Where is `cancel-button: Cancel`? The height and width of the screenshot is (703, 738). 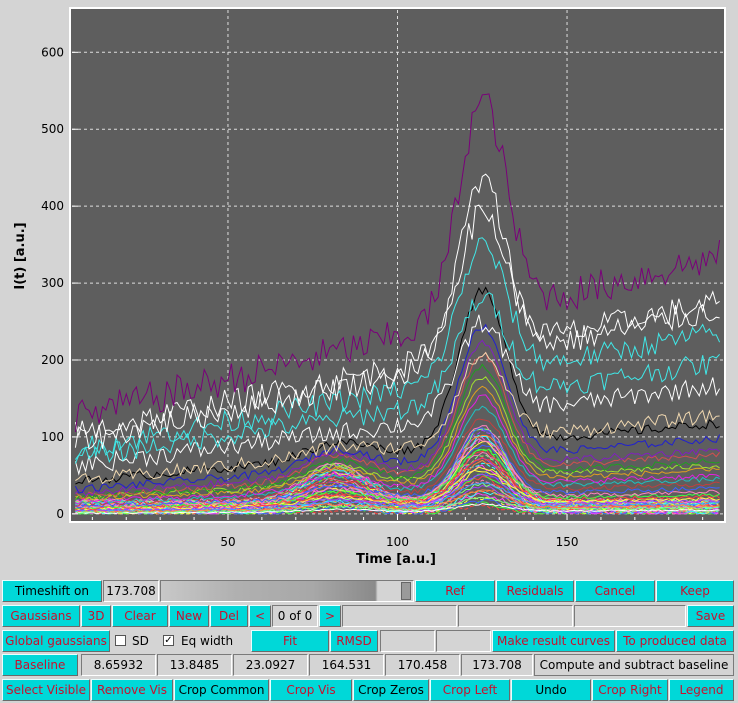
cancel-button: Cancel is located at coordinates (615, 591).